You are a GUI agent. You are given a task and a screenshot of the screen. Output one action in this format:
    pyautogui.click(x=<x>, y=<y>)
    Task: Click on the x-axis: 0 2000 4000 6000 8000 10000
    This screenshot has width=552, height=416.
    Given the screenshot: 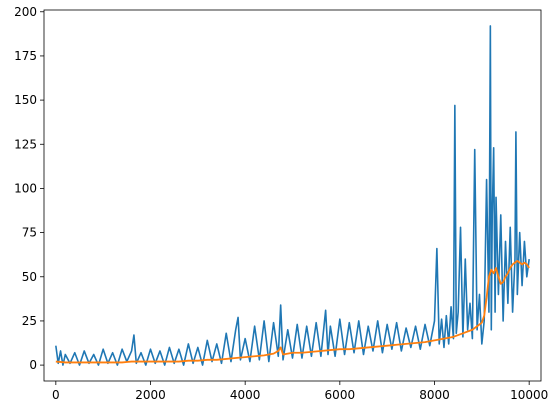 What is the action you would take?
    pyautogui.click(x=300, y=391)
    